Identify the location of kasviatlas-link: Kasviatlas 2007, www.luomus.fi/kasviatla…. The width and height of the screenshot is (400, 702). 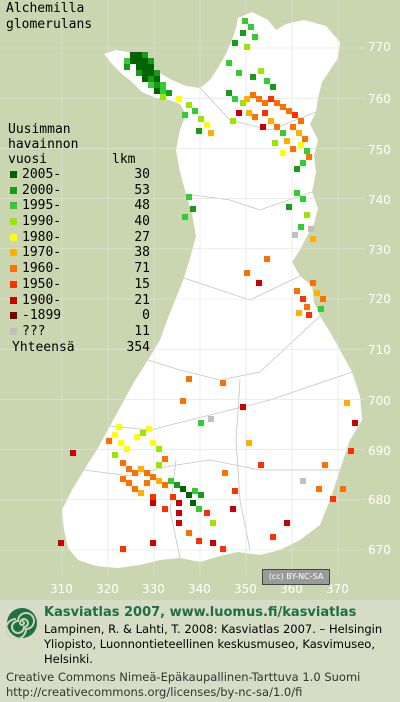
(200, 612).